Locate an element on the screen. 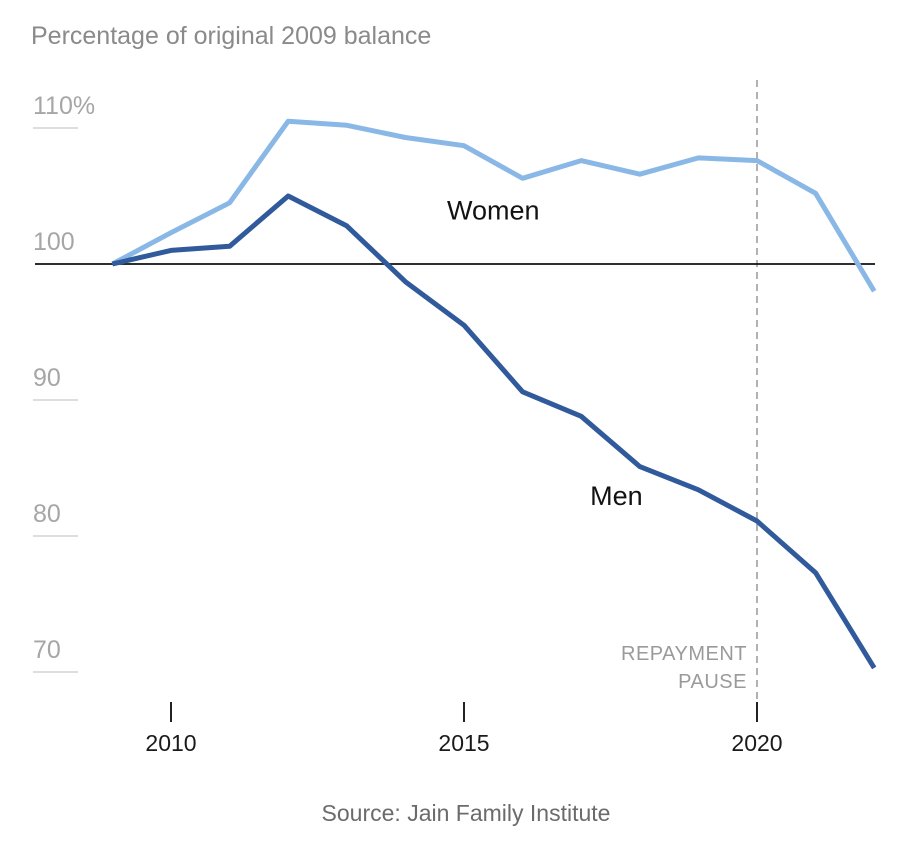  series-labels: Women Men is located at coordinates (545, 354).